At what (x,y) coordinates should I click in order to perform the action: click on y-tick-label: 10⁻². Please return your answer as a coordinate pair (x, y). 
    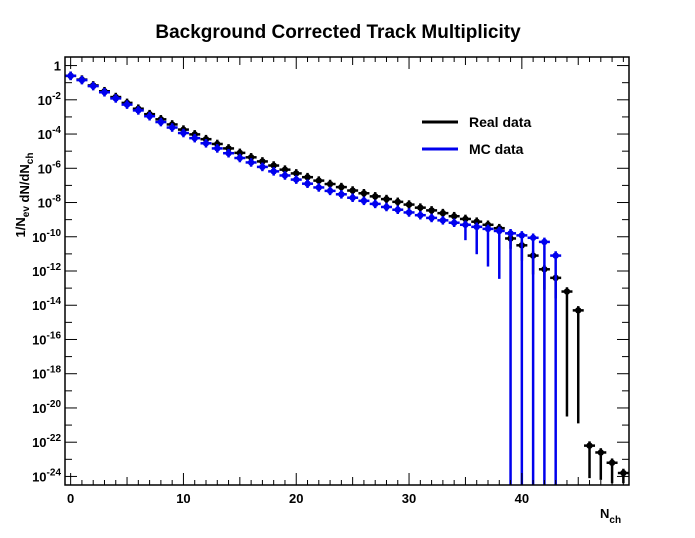
    Looking at the image, I should click on (50, 99).